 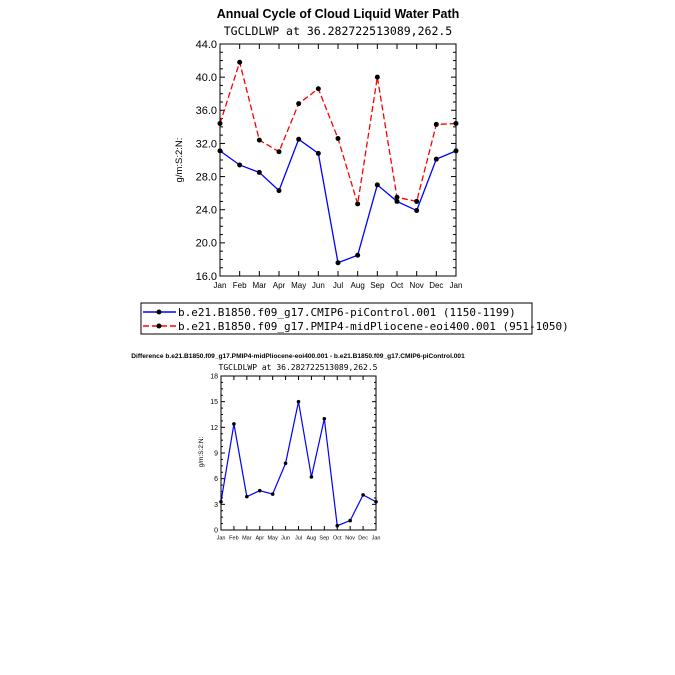 I want to click on y-tick-label: 9, so click(x=216, y=453).